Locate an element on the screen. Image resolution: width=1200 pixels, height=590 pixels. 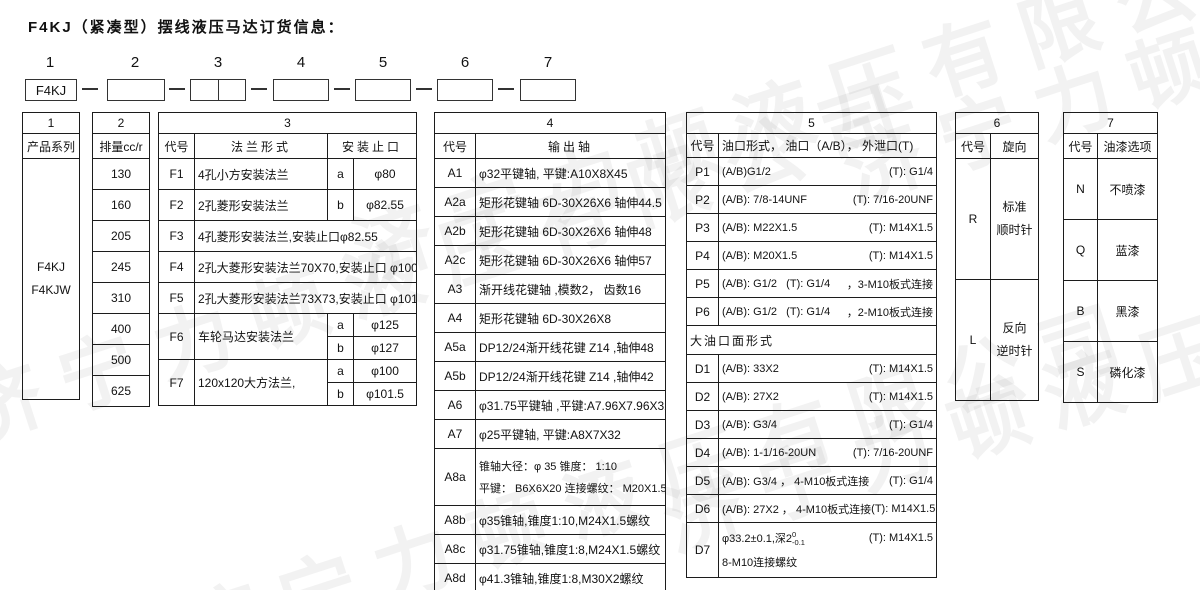
port-ab: (A/B): 27X2 ， 4-M10板式连接 is located at coordinates (797, 509).